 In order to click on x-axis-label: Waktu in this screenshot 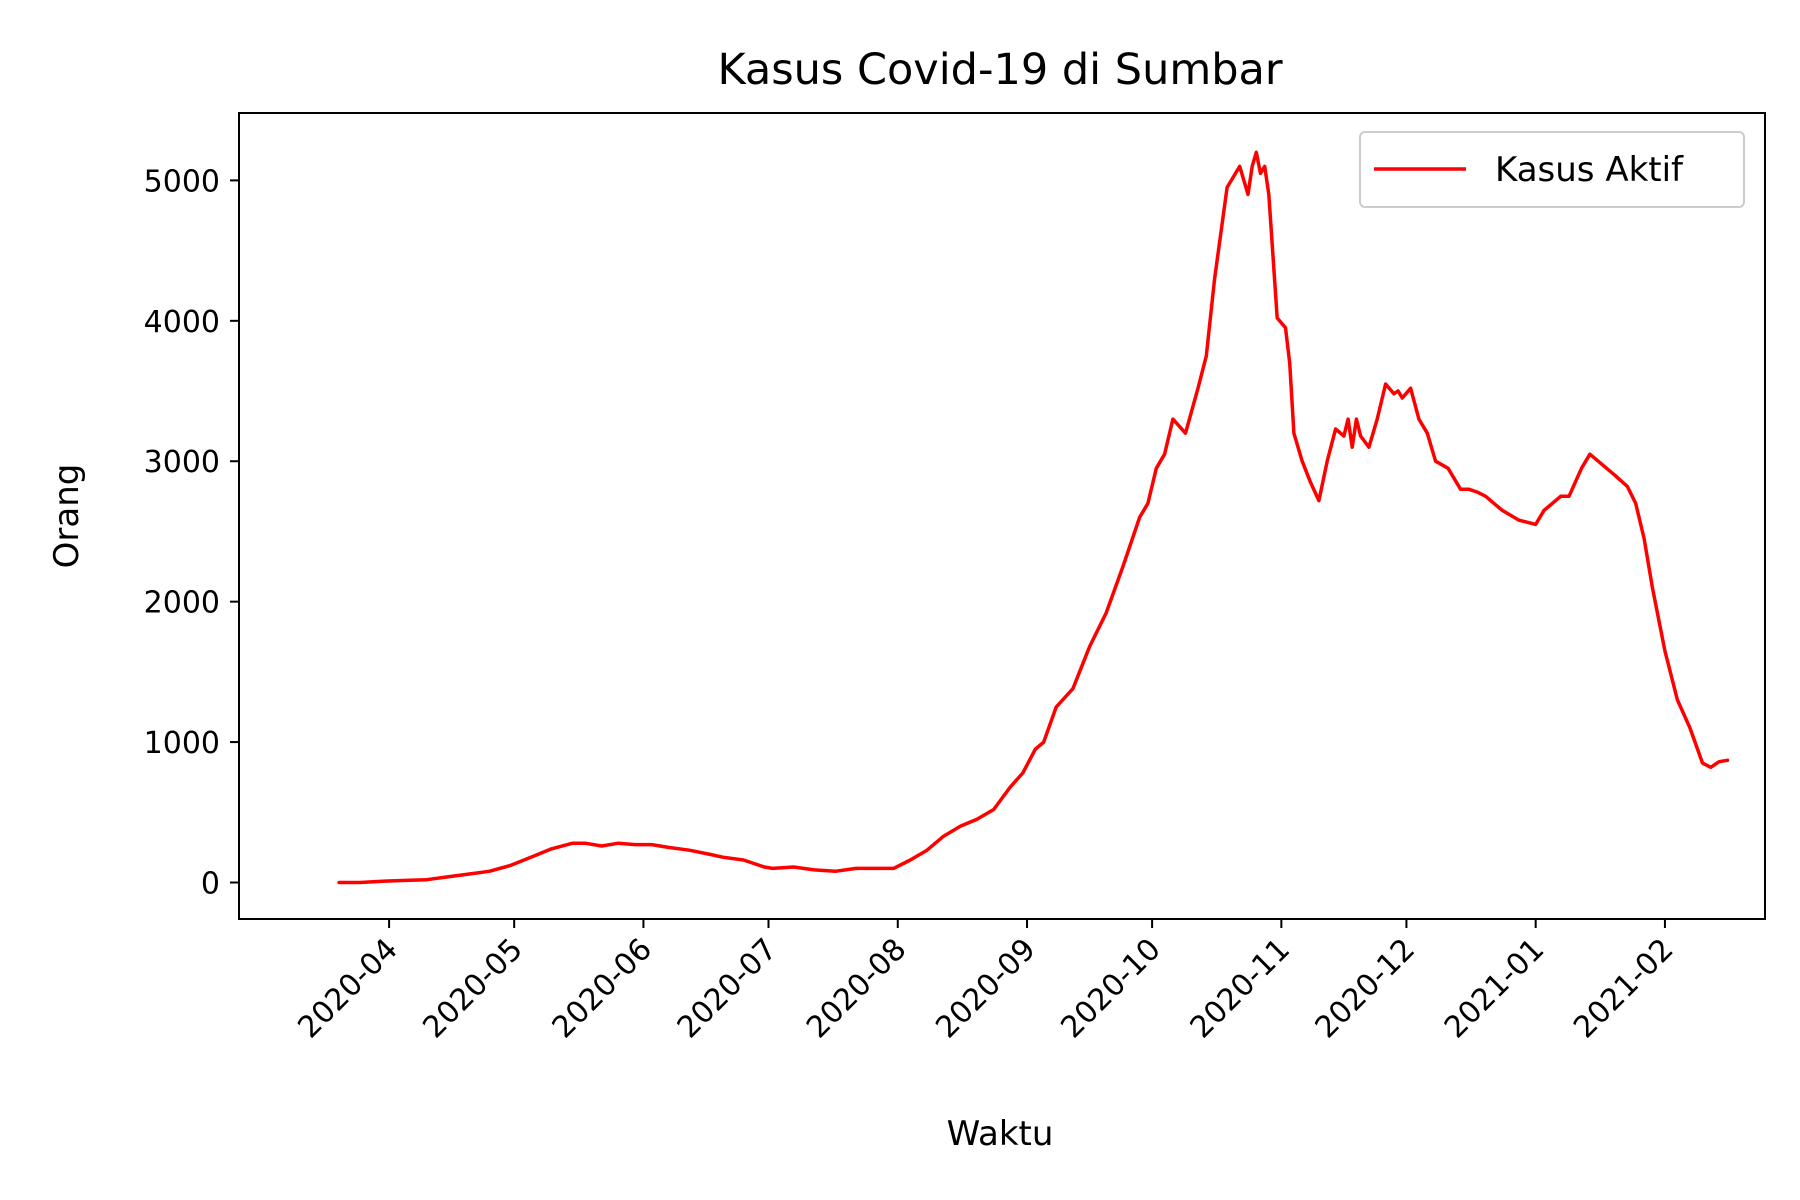, I will do `click(1000, 1134)`.